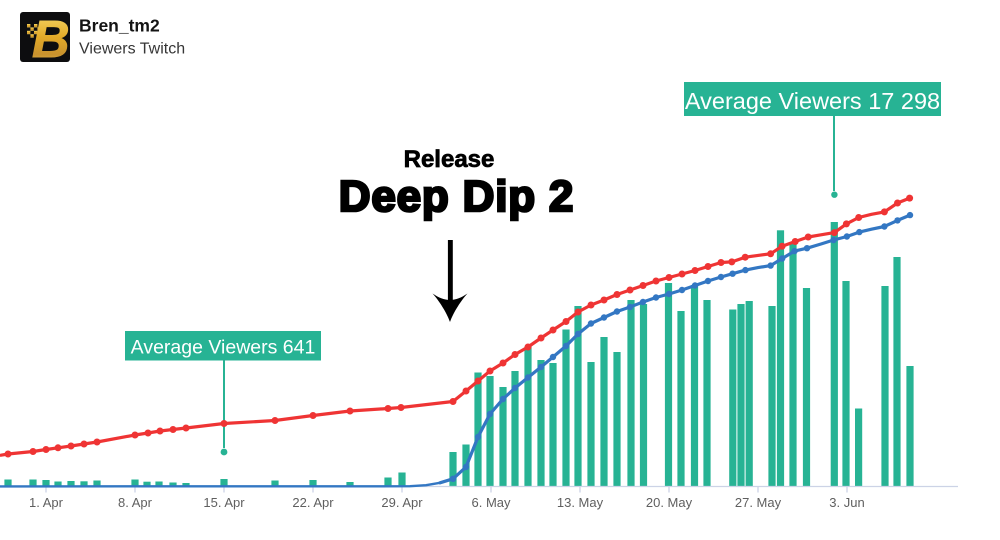 The width and height of the screenshot is (1000, 540). What do you see at coordinates (491, 502) in the screenshot?
I see `svg-text: 6. May` at bounding box center [491, 502].